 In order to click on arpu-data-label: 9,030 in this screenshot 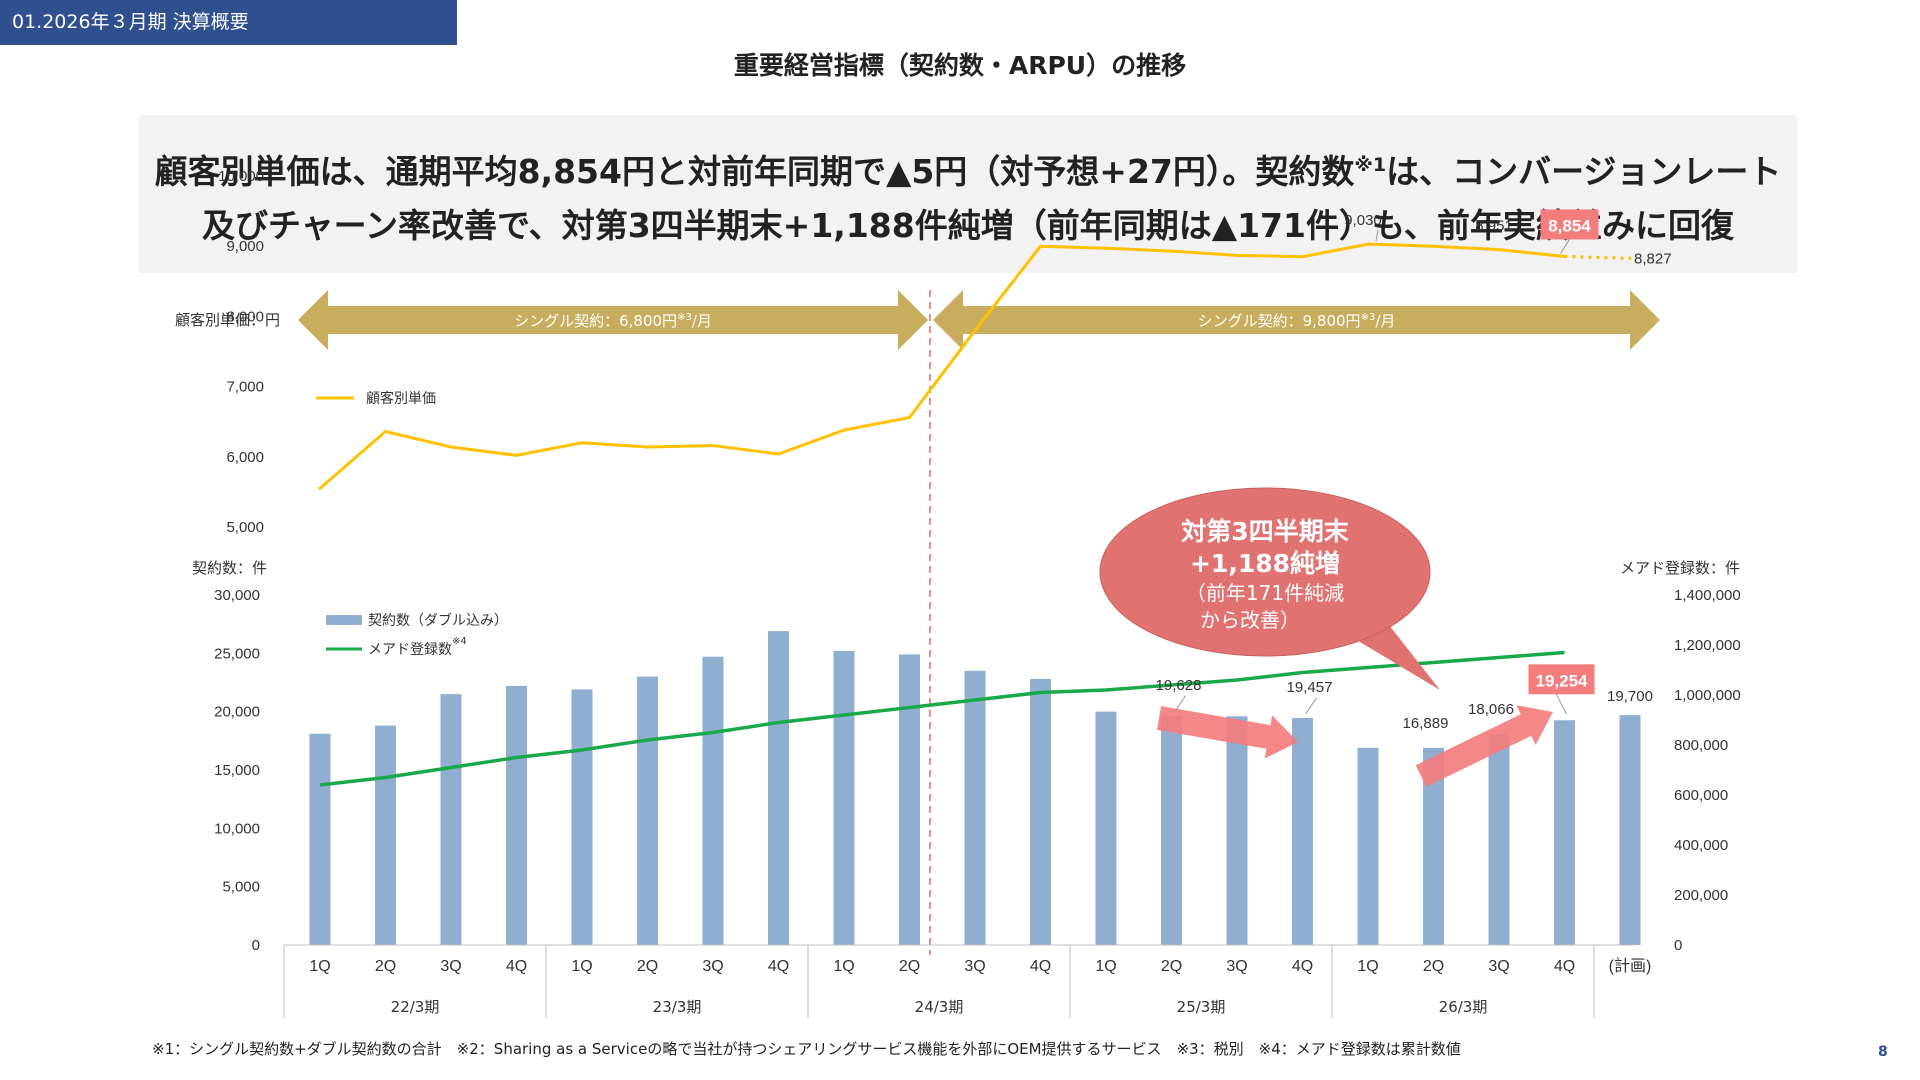, I will do `click(1363, 220)`.